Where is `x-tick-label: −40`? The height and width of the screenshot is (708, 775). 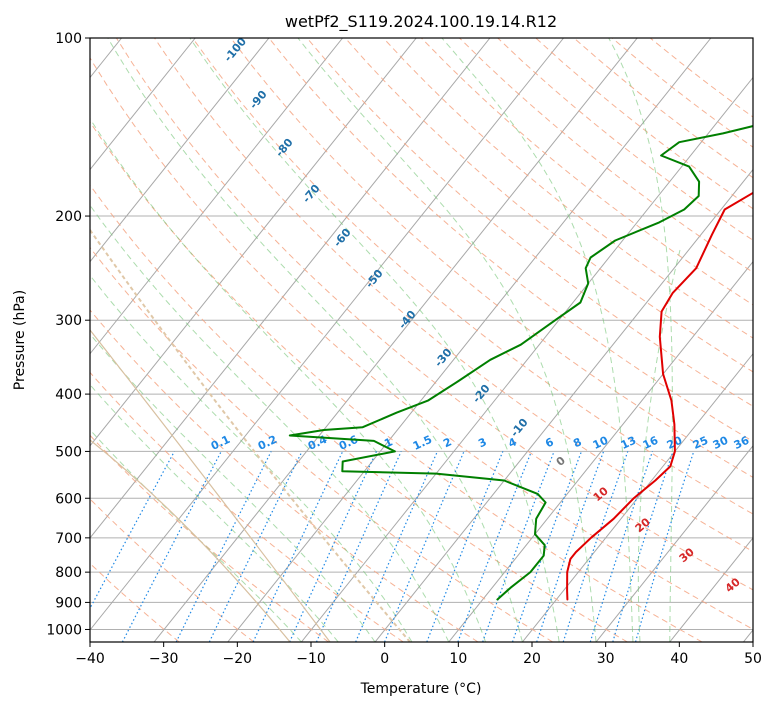
x-tick-label: −40 is located at coordinates (90, 659).